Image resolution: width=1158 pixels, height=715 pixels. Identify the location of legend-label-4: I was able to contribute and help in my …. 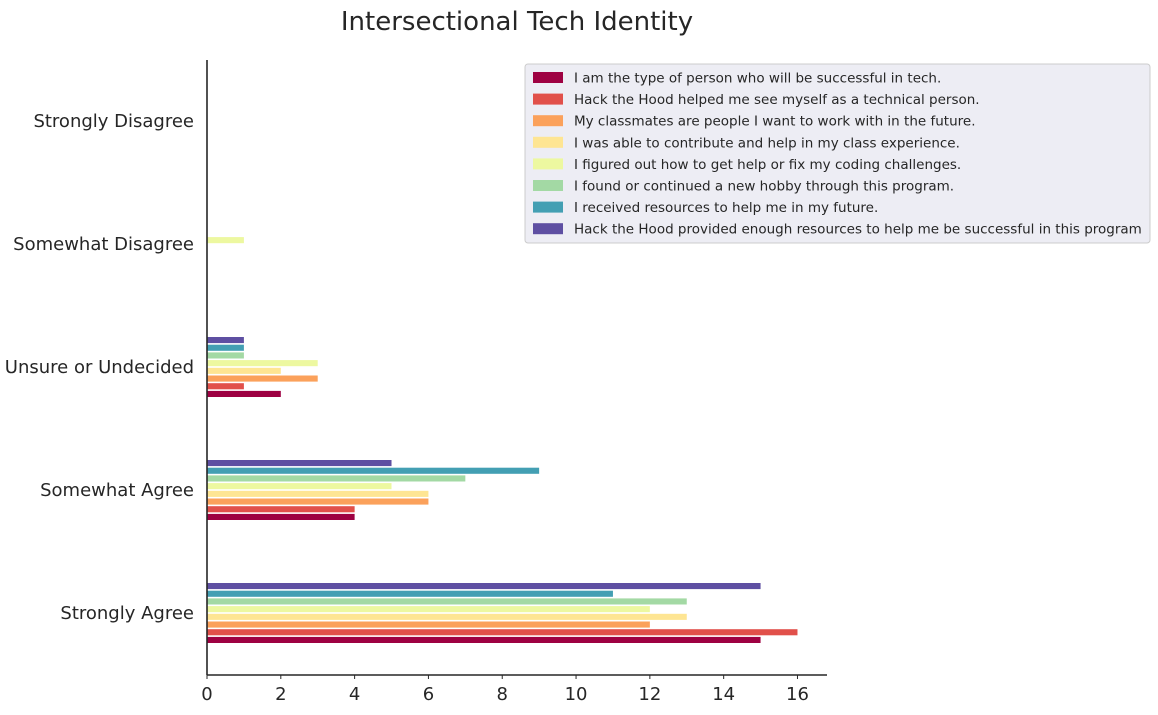
(767, 143).